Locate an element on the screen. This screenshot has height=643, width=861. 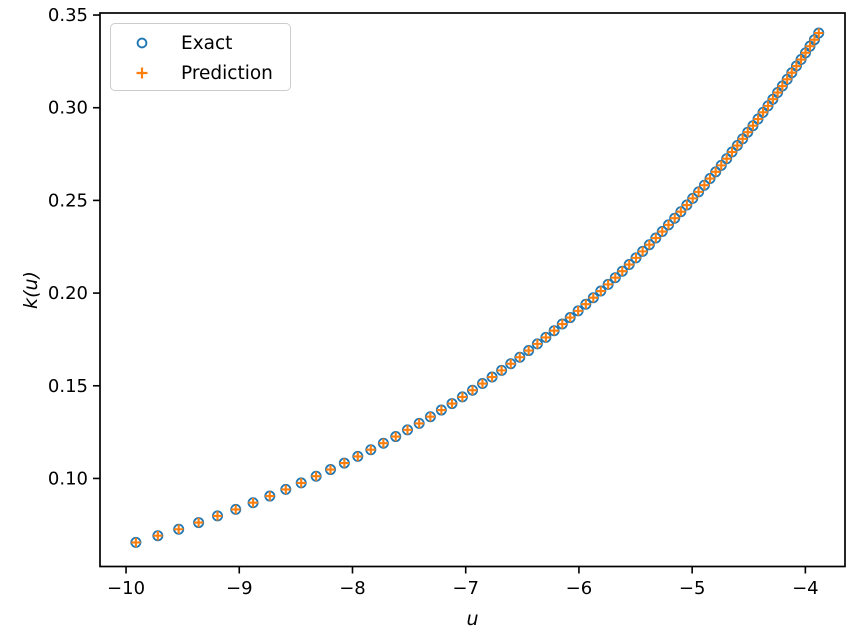
legend-item-exact: Exact is located at coordinates (200, 43).